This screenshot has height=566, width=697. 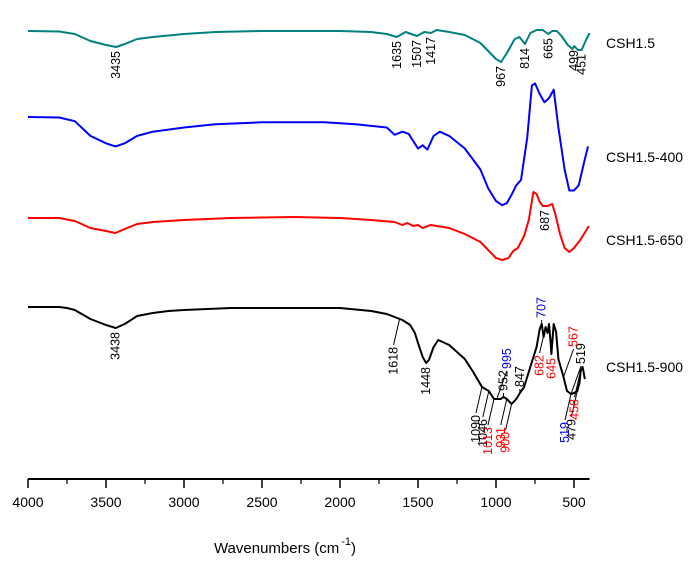 What do you see at coordinates (574, 60) in the screenshot?
I see `peak-label: 499` at bounding box center [574, 60].